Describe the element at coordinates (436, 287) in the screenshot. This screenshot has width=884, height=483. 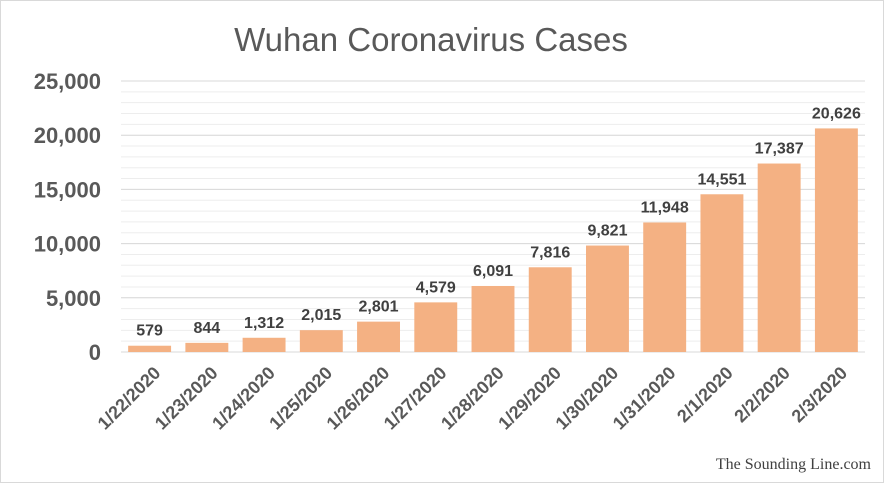
I see `data-label: 4,579` at that location.